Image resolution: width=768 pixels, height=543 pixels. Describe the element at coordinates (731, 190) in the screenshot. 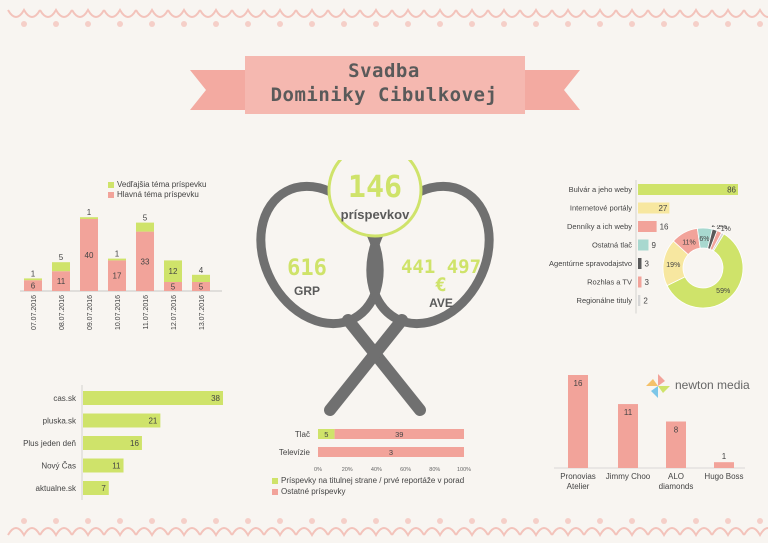

I see `data-label: 86` at that location.